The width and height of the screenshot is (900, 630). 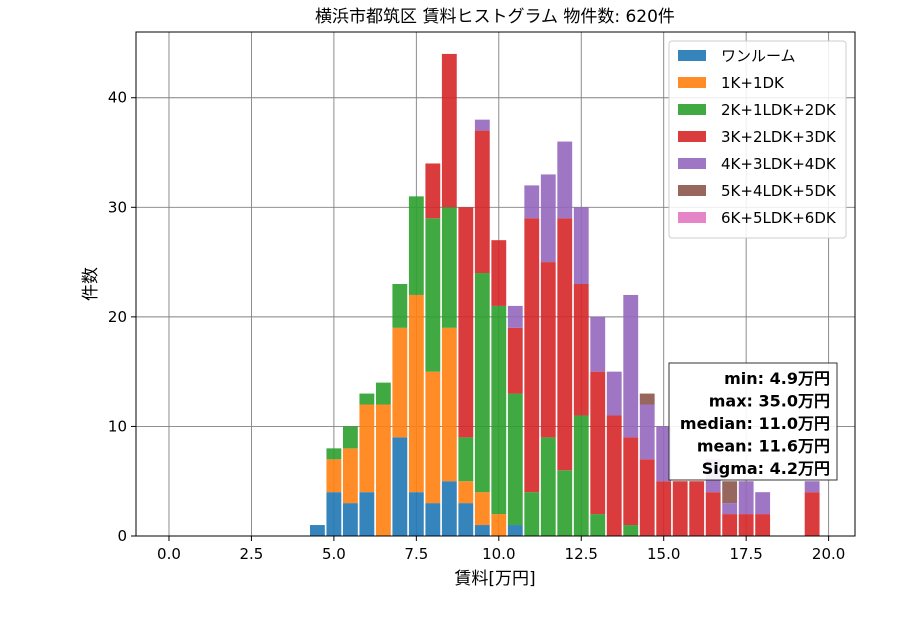 What do you see at coordinates (766, 468) in the screenshot?
I see `stats-line: Sigma: 4.2万円` at bounding box center [766, 468].